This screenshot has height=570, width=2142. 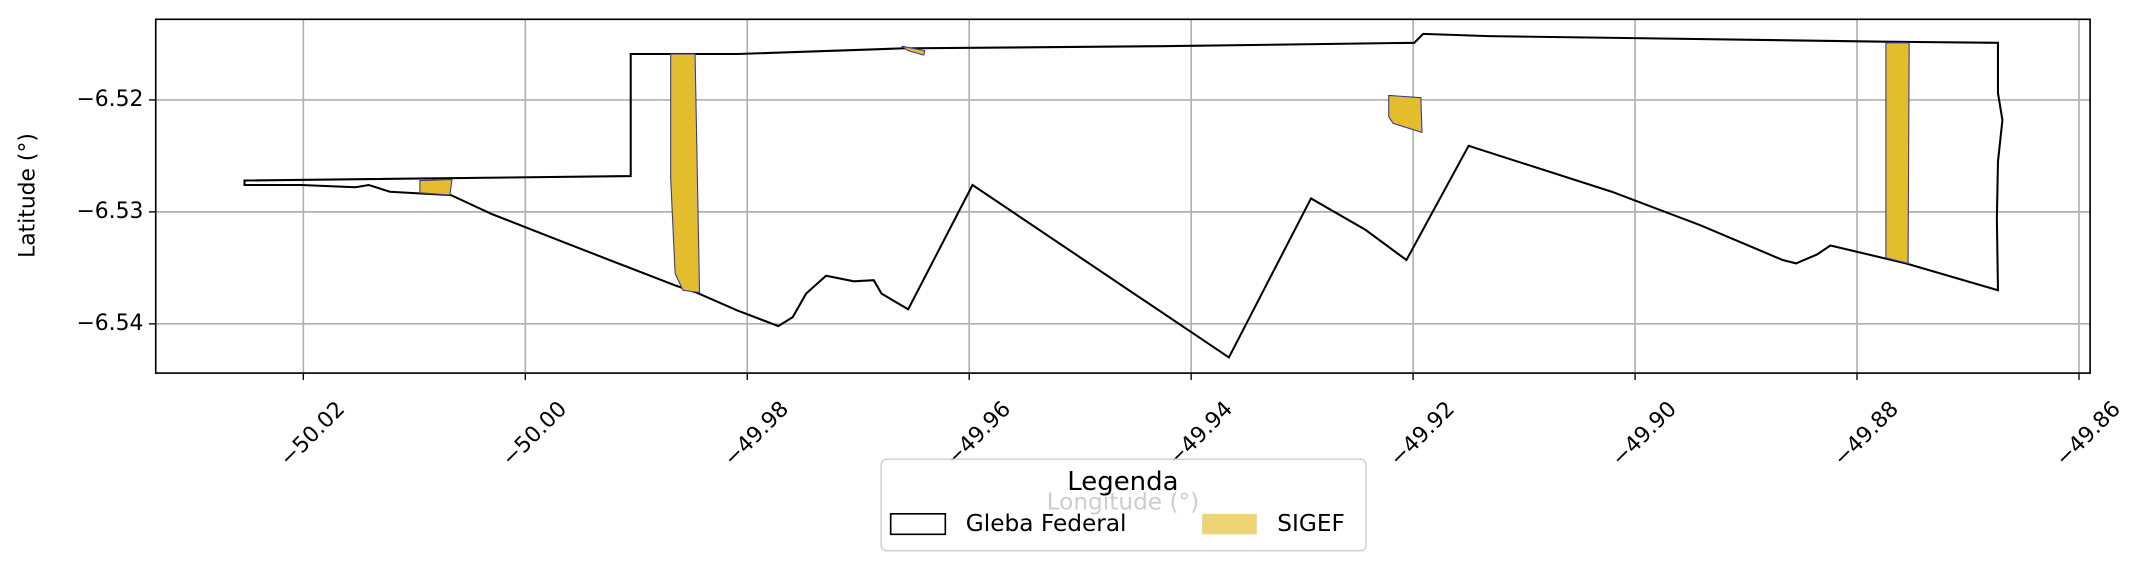 I want to click on x-tick-label: −50.02, so click(x=312, y=434).